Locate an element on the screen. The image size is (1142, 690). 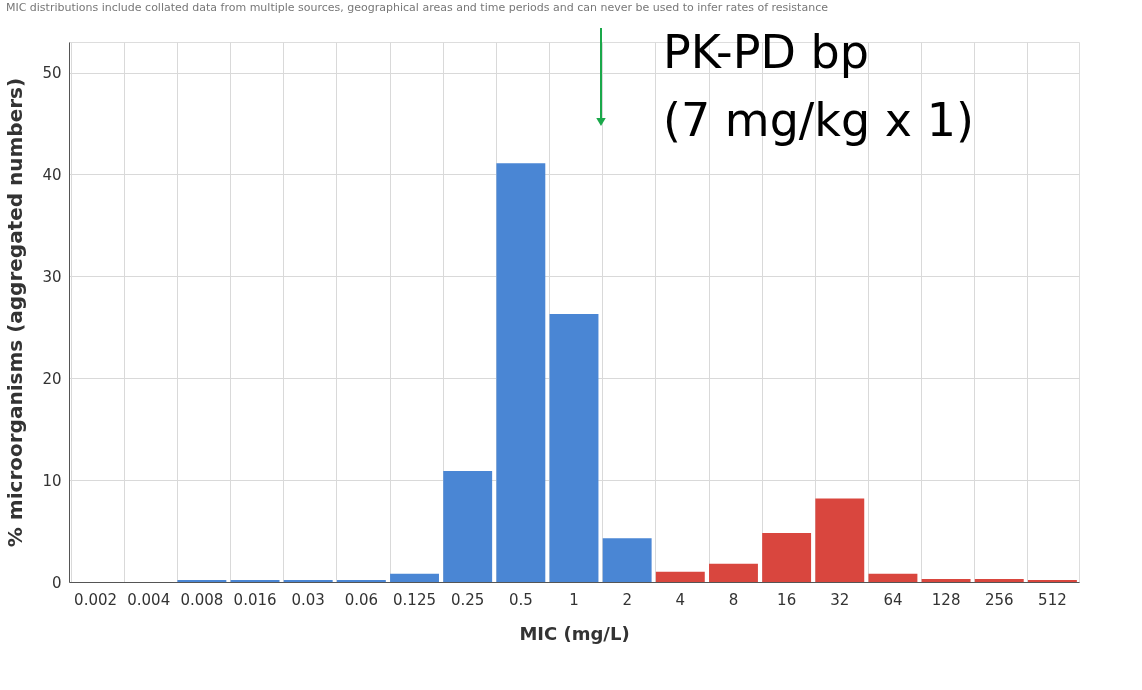
y-tick-label: 30 is located at coordinates (52, 276).